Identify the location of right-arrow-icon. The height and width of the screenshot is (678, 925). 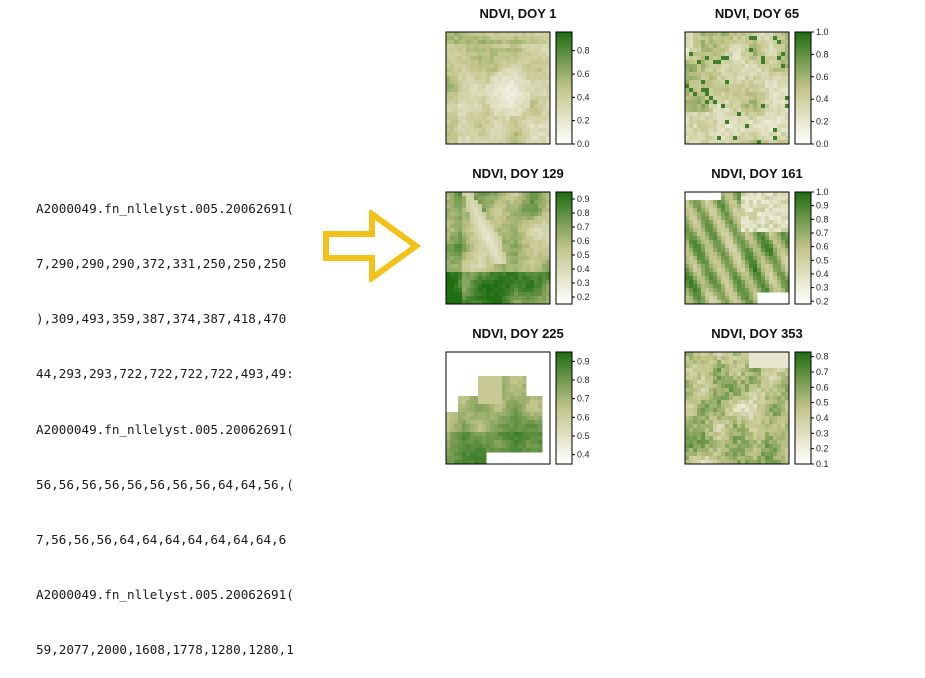
(372, 246).